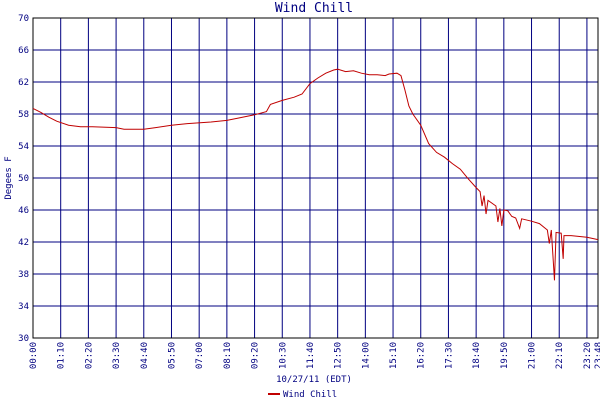 This screenshot has height=400, width=600. What do you see at coordinates (23, 211) in the screenshot?
I see `y-tick-label: 46` at bounding box center [23, 211].